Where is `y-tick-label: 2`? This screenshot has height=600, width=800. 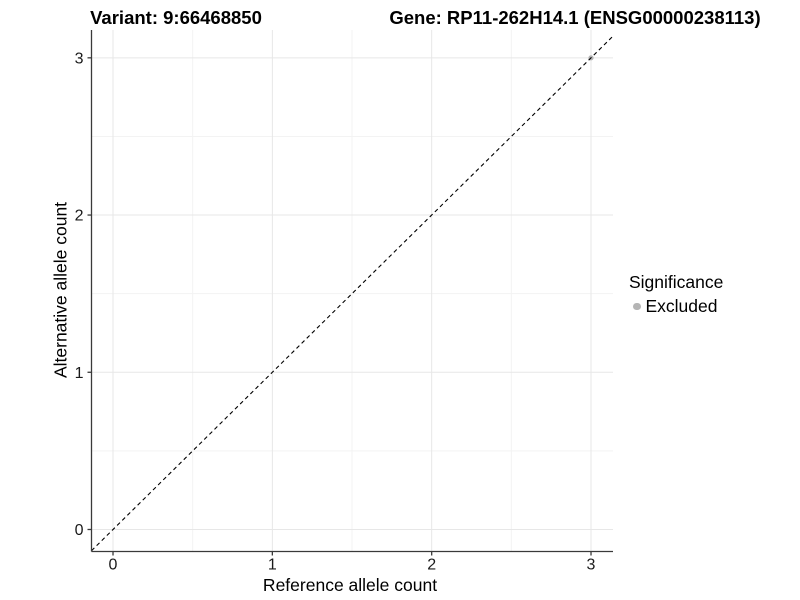
y-tick-label: 2 is located at coordinates (79, 216).